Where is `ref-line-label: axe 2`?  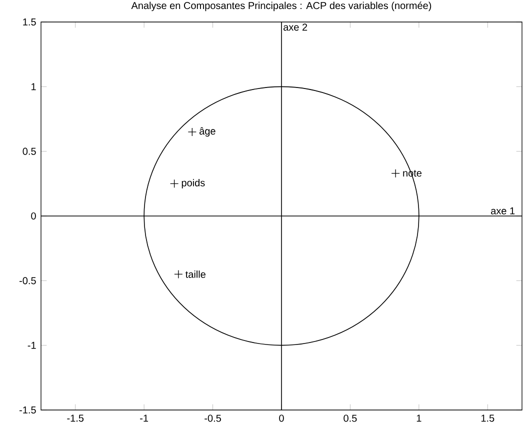
ref-line-label: axe 2 is located at coordinates (296, 27).